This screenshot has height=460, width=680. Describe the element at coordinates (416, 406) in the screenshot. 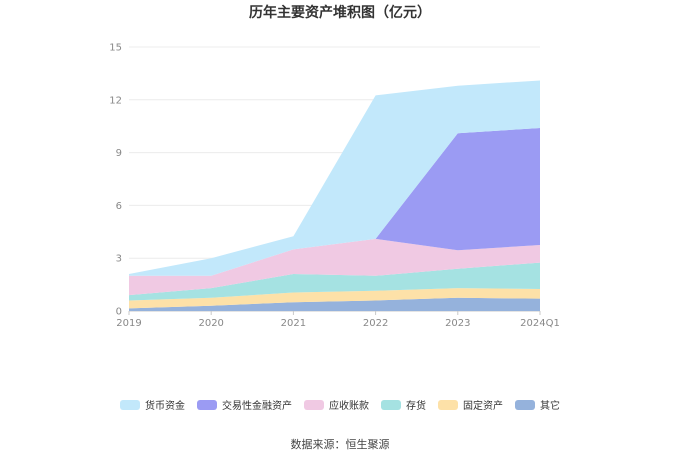

I see `legend-label: 存货` at that location.